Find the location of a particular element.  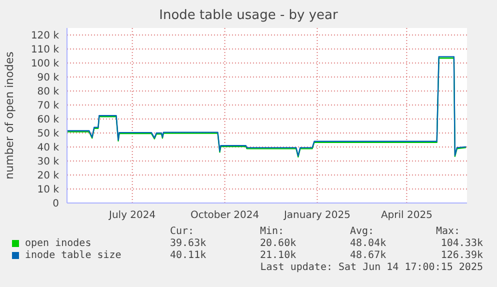

text: 39.63k is located at coordinates (188, 243).